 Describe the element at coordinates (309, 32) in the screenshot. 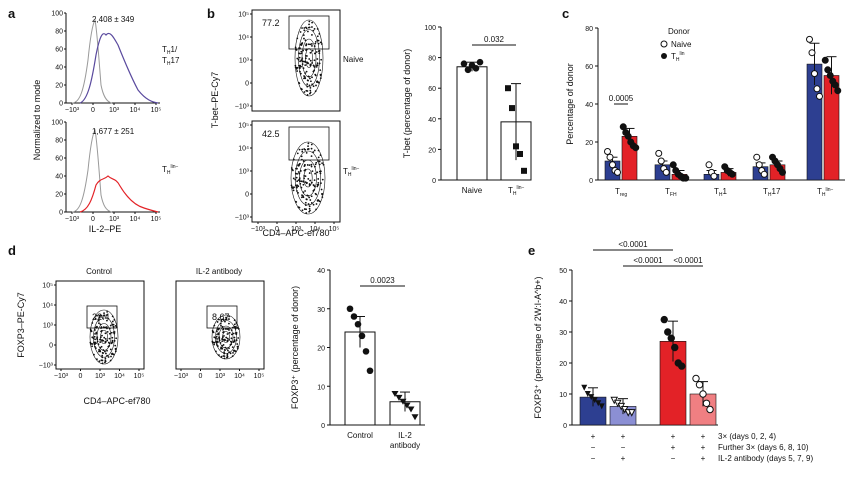

I see `panel-b-top-gate` at that location.